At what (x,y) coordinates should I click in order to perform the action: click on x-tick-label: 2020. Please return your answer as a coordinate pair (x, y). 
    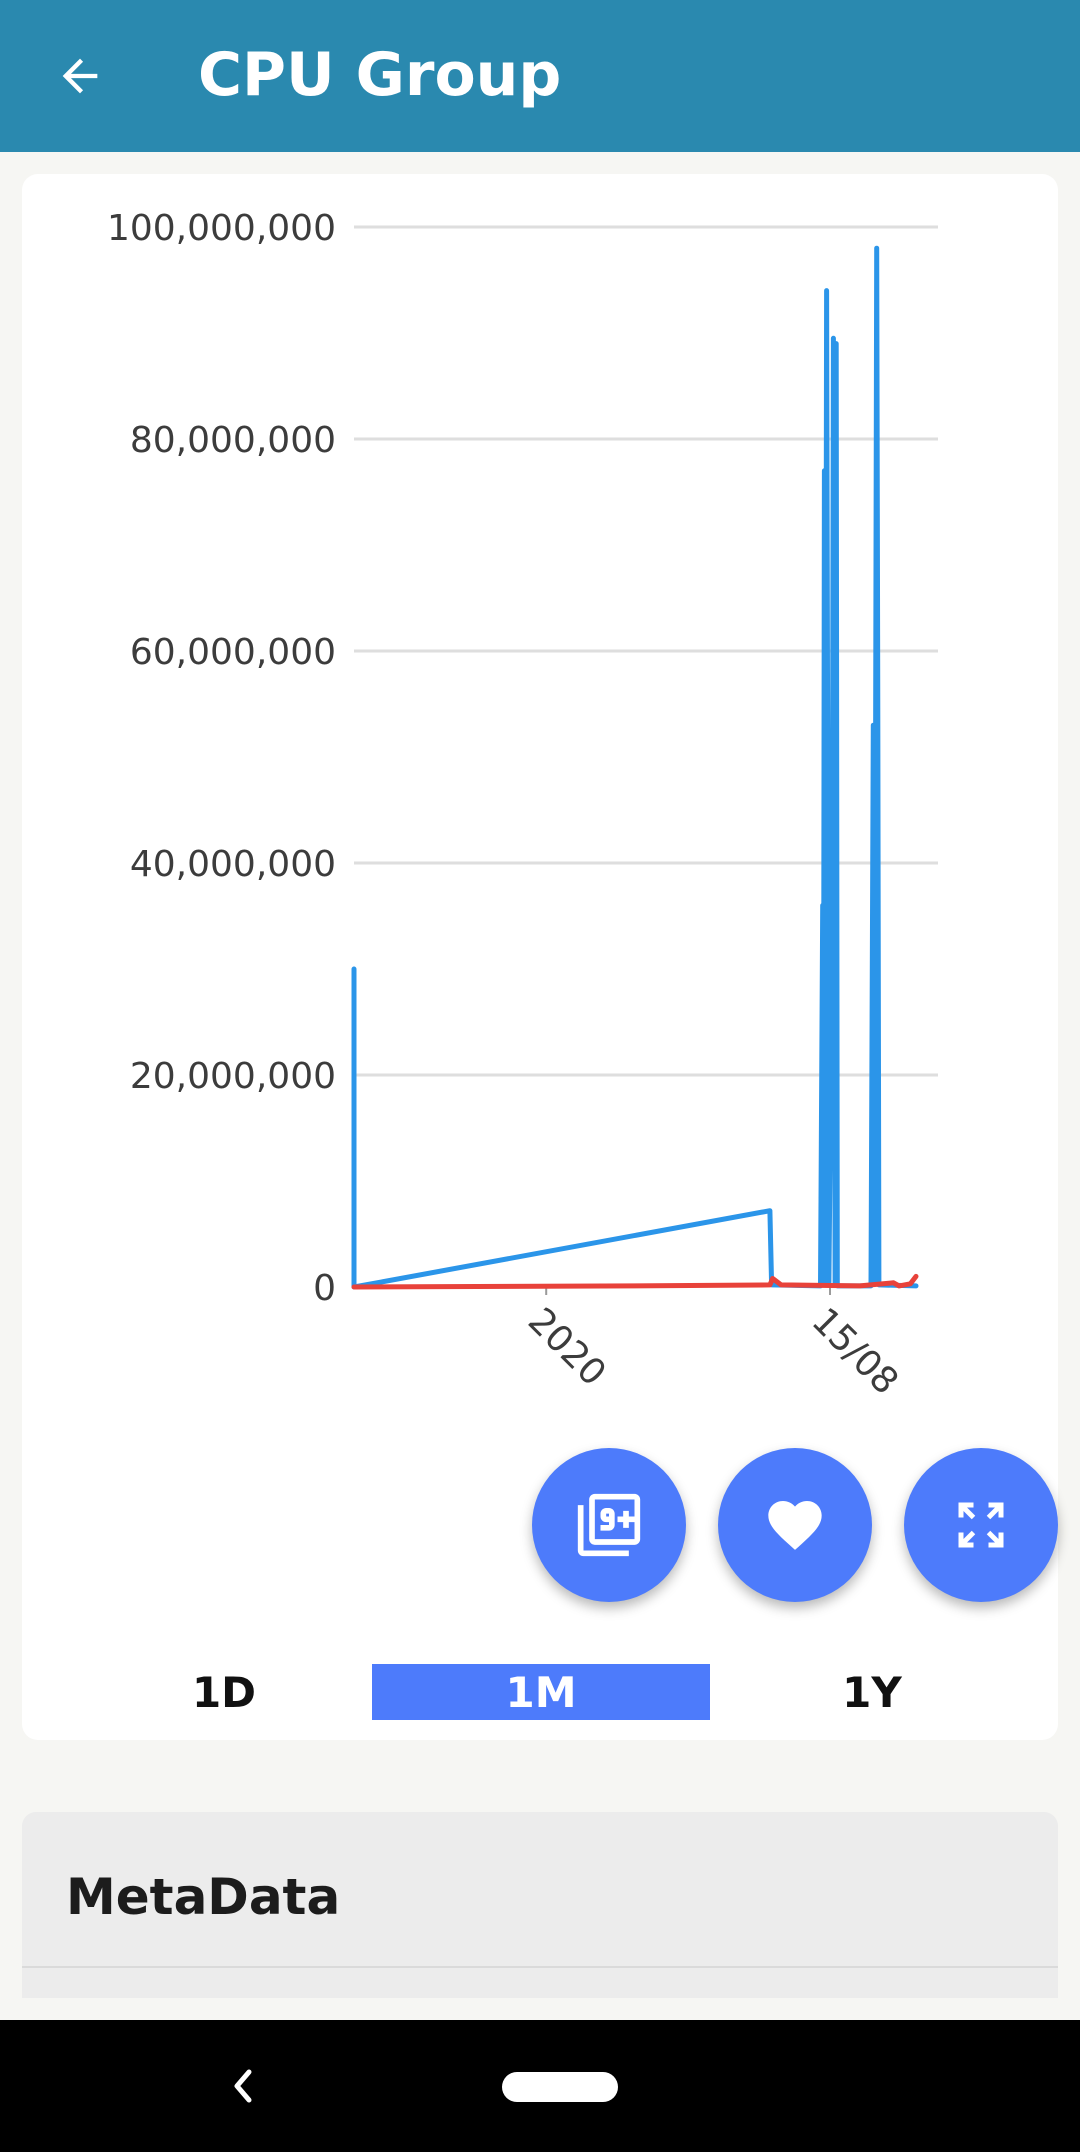
    Looking at the image, I should click on (567, 1347).